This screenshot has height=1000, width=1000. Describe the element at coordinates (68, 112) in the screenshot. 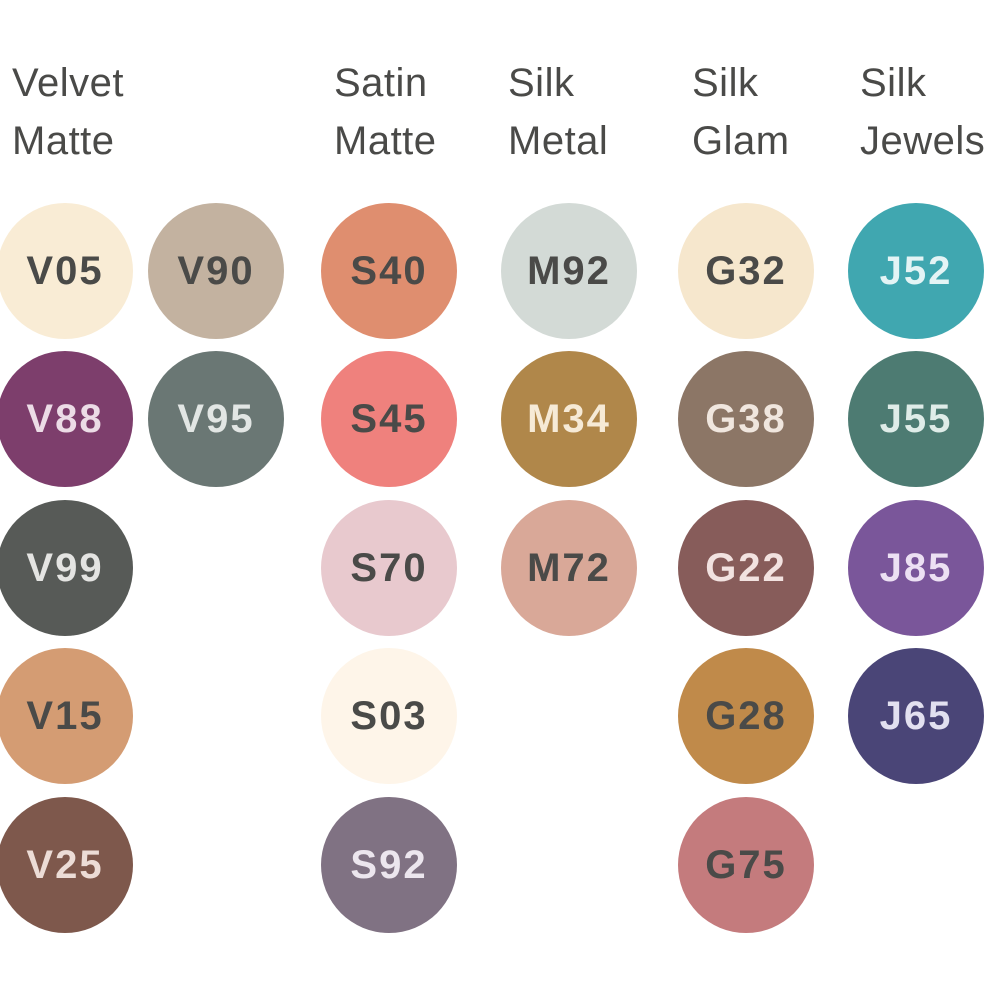

I see `group-heading-velvet-matte: Velvet Matte` at that location.